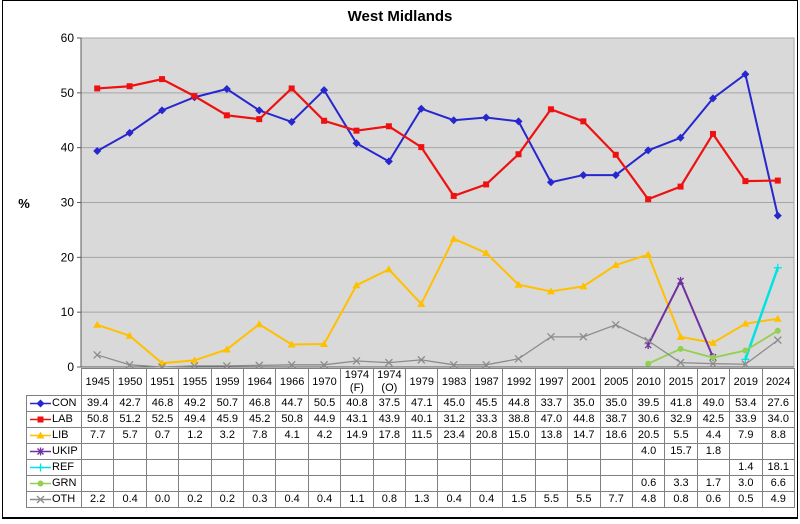 The height and width of the screenshot is (524, 800). What do you see at coordinates (195, 382) in the screenshot?
I see `year-header-cell: 1955` at bounding box center [195, 382].